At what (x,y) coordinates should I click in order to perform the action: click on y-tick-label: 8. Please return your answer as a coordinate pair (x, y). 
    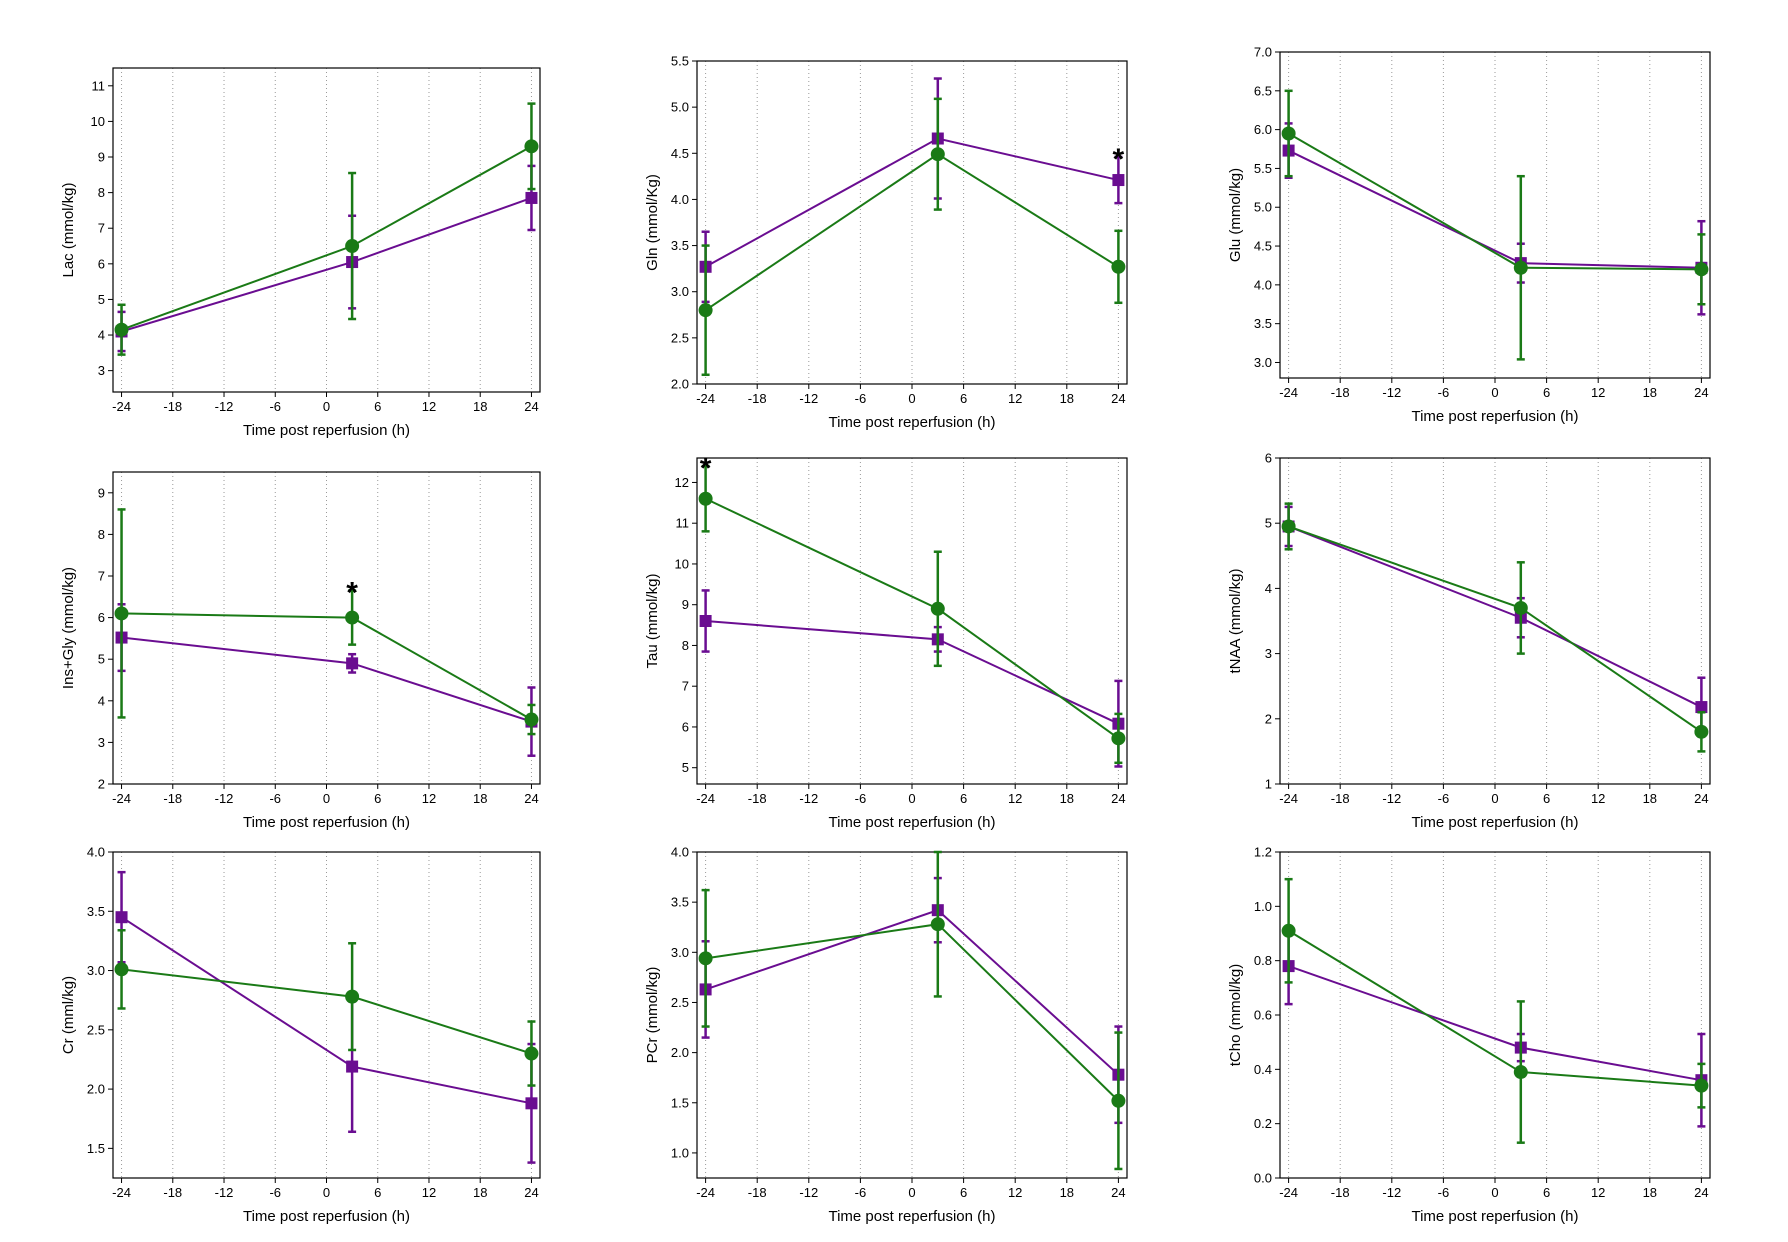
    Looking at the image, I should click on (685, 645).